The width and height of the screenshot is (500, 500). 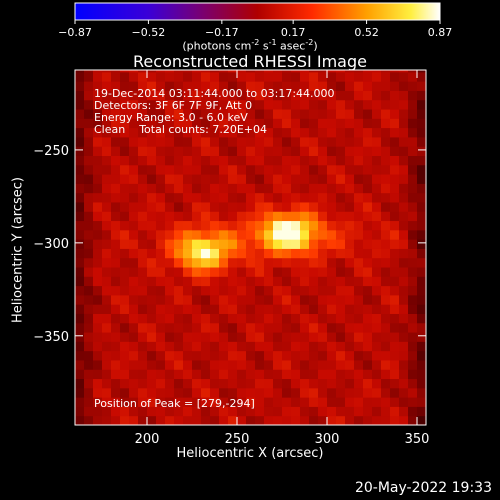 I want to click on x-tick-label: 250, so click(x=237, y=439).